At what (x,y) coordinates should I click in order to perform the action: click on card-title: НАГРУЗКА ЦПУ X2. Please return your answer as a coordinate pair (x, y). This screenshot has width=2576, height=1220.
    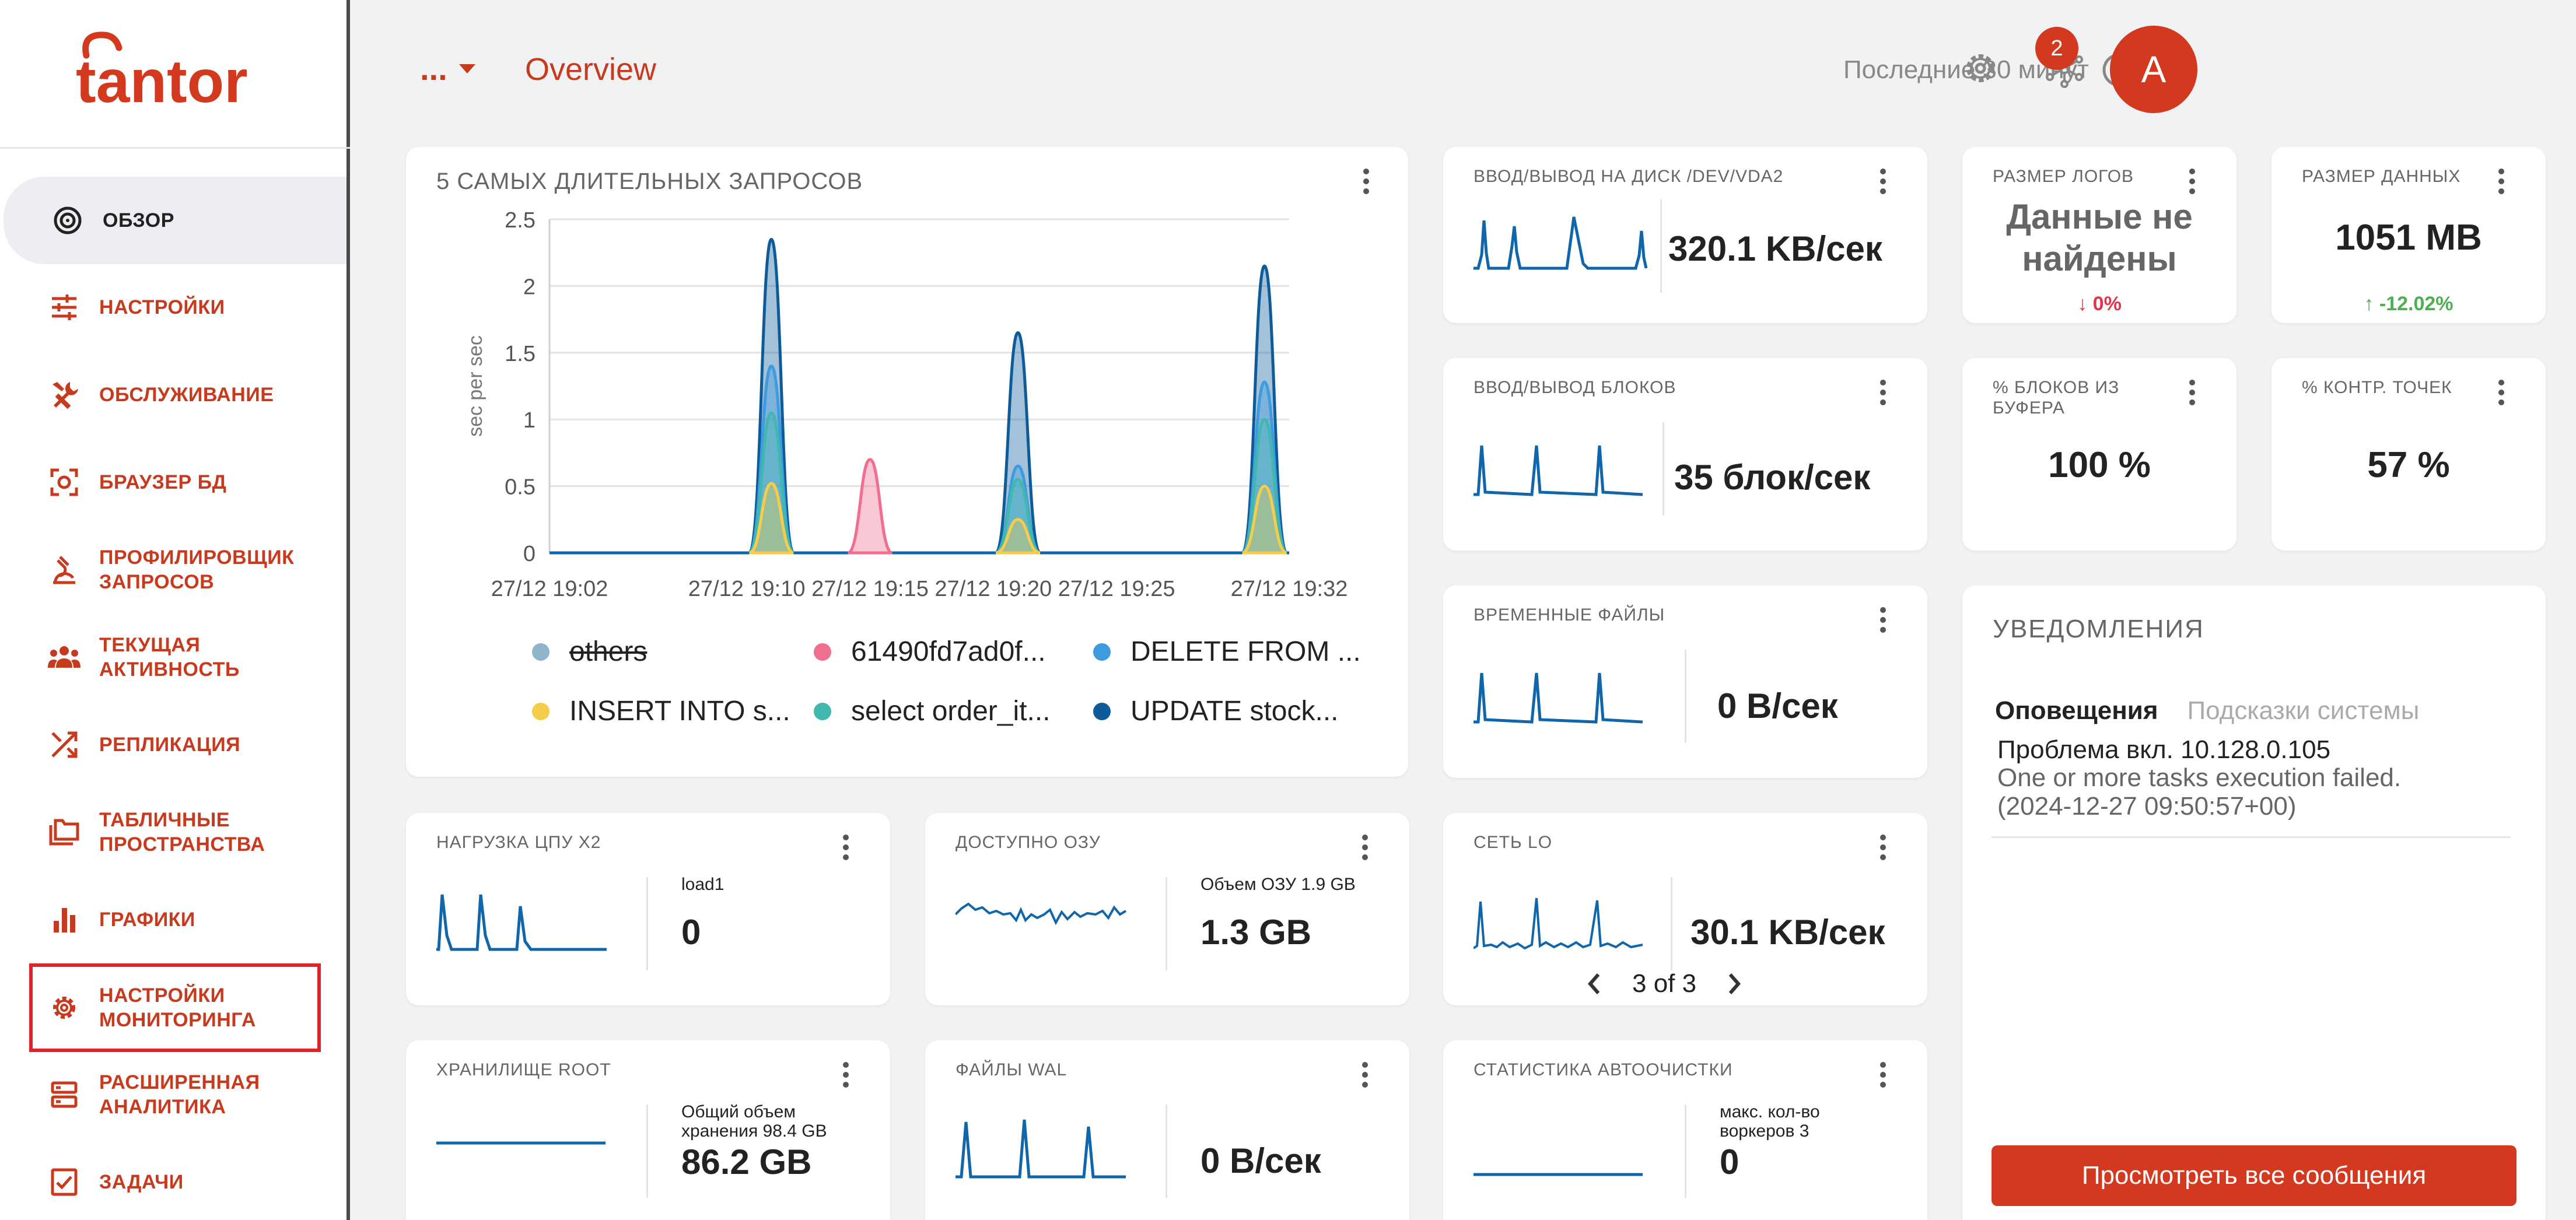
    Looking at the image, I should click on (518, 842).